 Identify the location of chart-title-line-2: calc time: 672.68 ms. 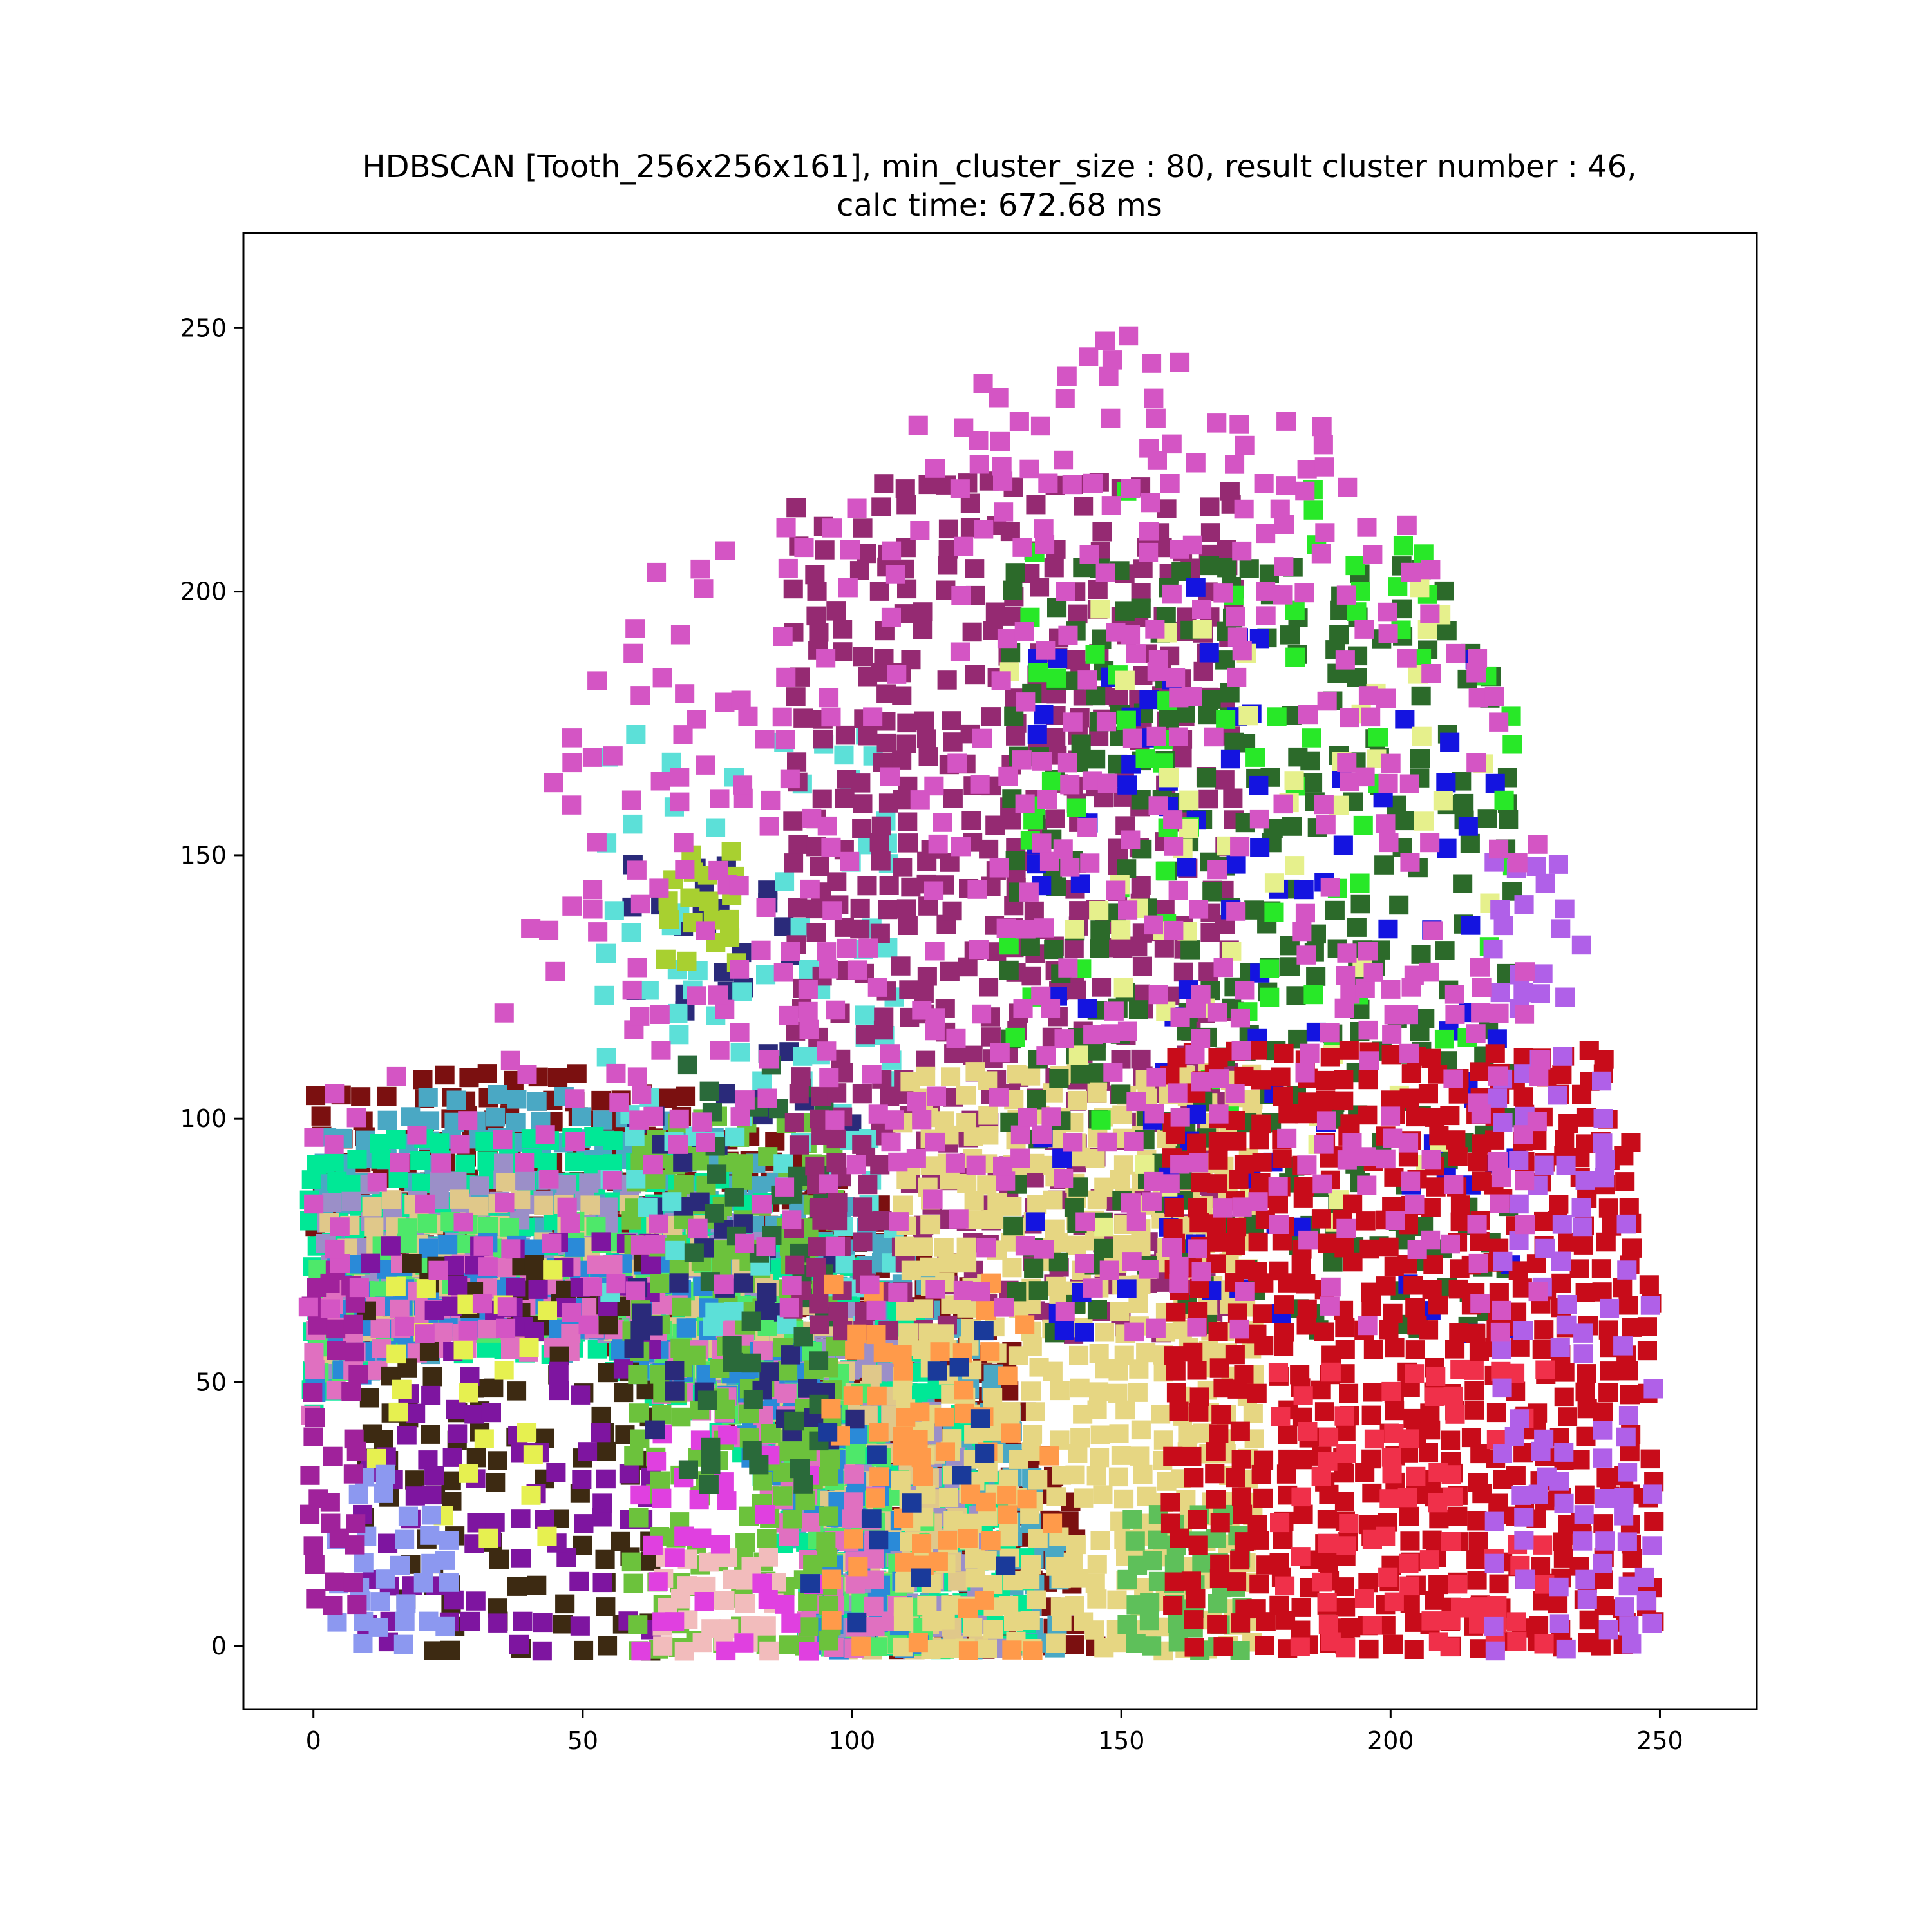
(1000, 205).